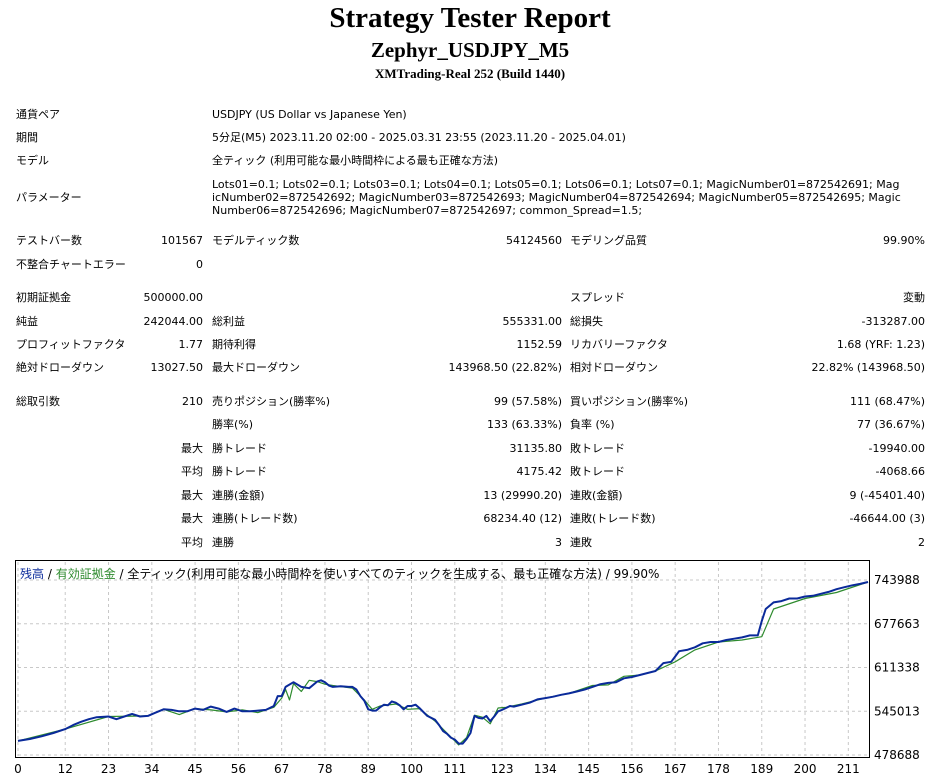 This screenshot has width=940, height=778. I want to click on report-subtitle: Zephyr_USDJPY_M5, so click(470, 50).